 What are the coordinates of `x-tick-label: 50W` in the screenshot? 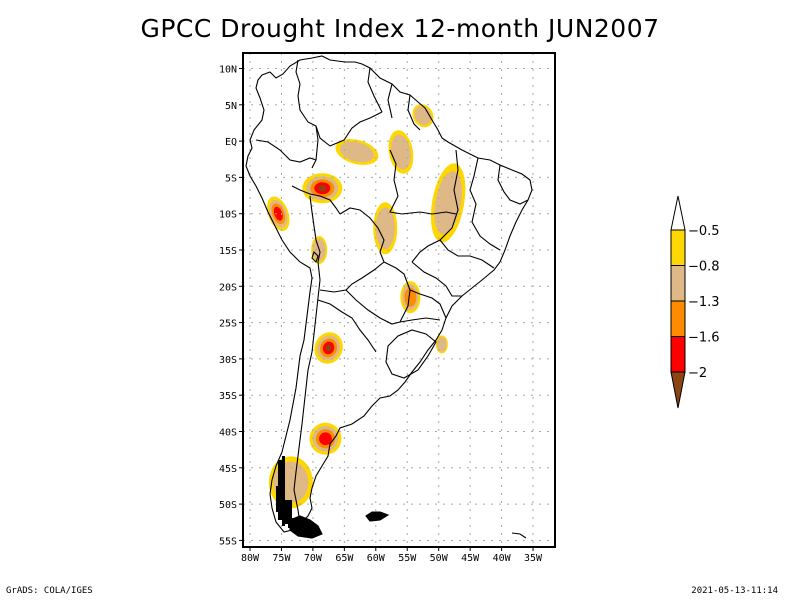 It's located at (439, 558).